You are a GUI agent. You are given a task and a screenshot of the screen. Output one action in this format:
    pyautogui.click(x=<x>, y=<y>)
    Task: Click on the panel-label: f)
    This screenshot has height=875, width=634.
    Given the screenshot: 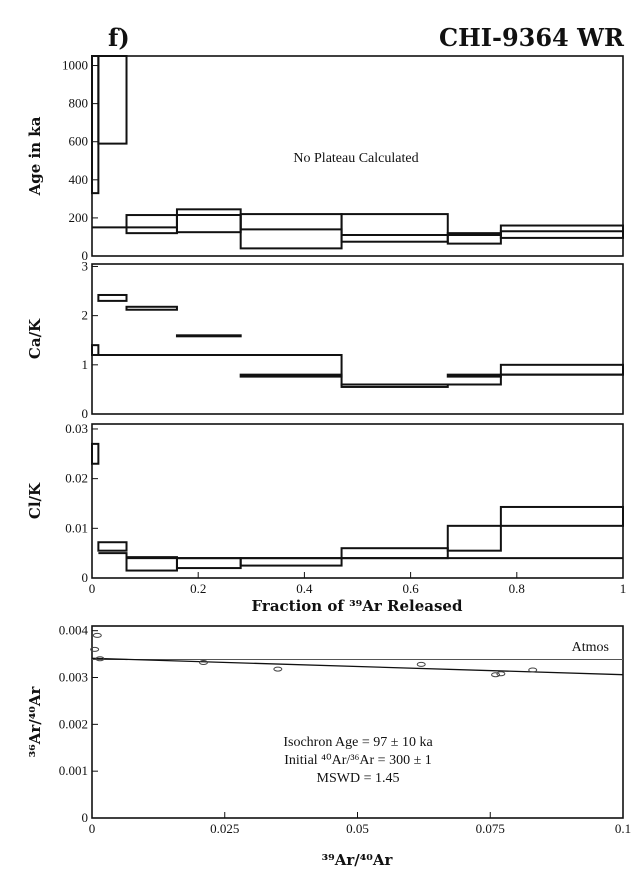 What is the action you would take?
    pyautogui.click(x=119, y=37)
    